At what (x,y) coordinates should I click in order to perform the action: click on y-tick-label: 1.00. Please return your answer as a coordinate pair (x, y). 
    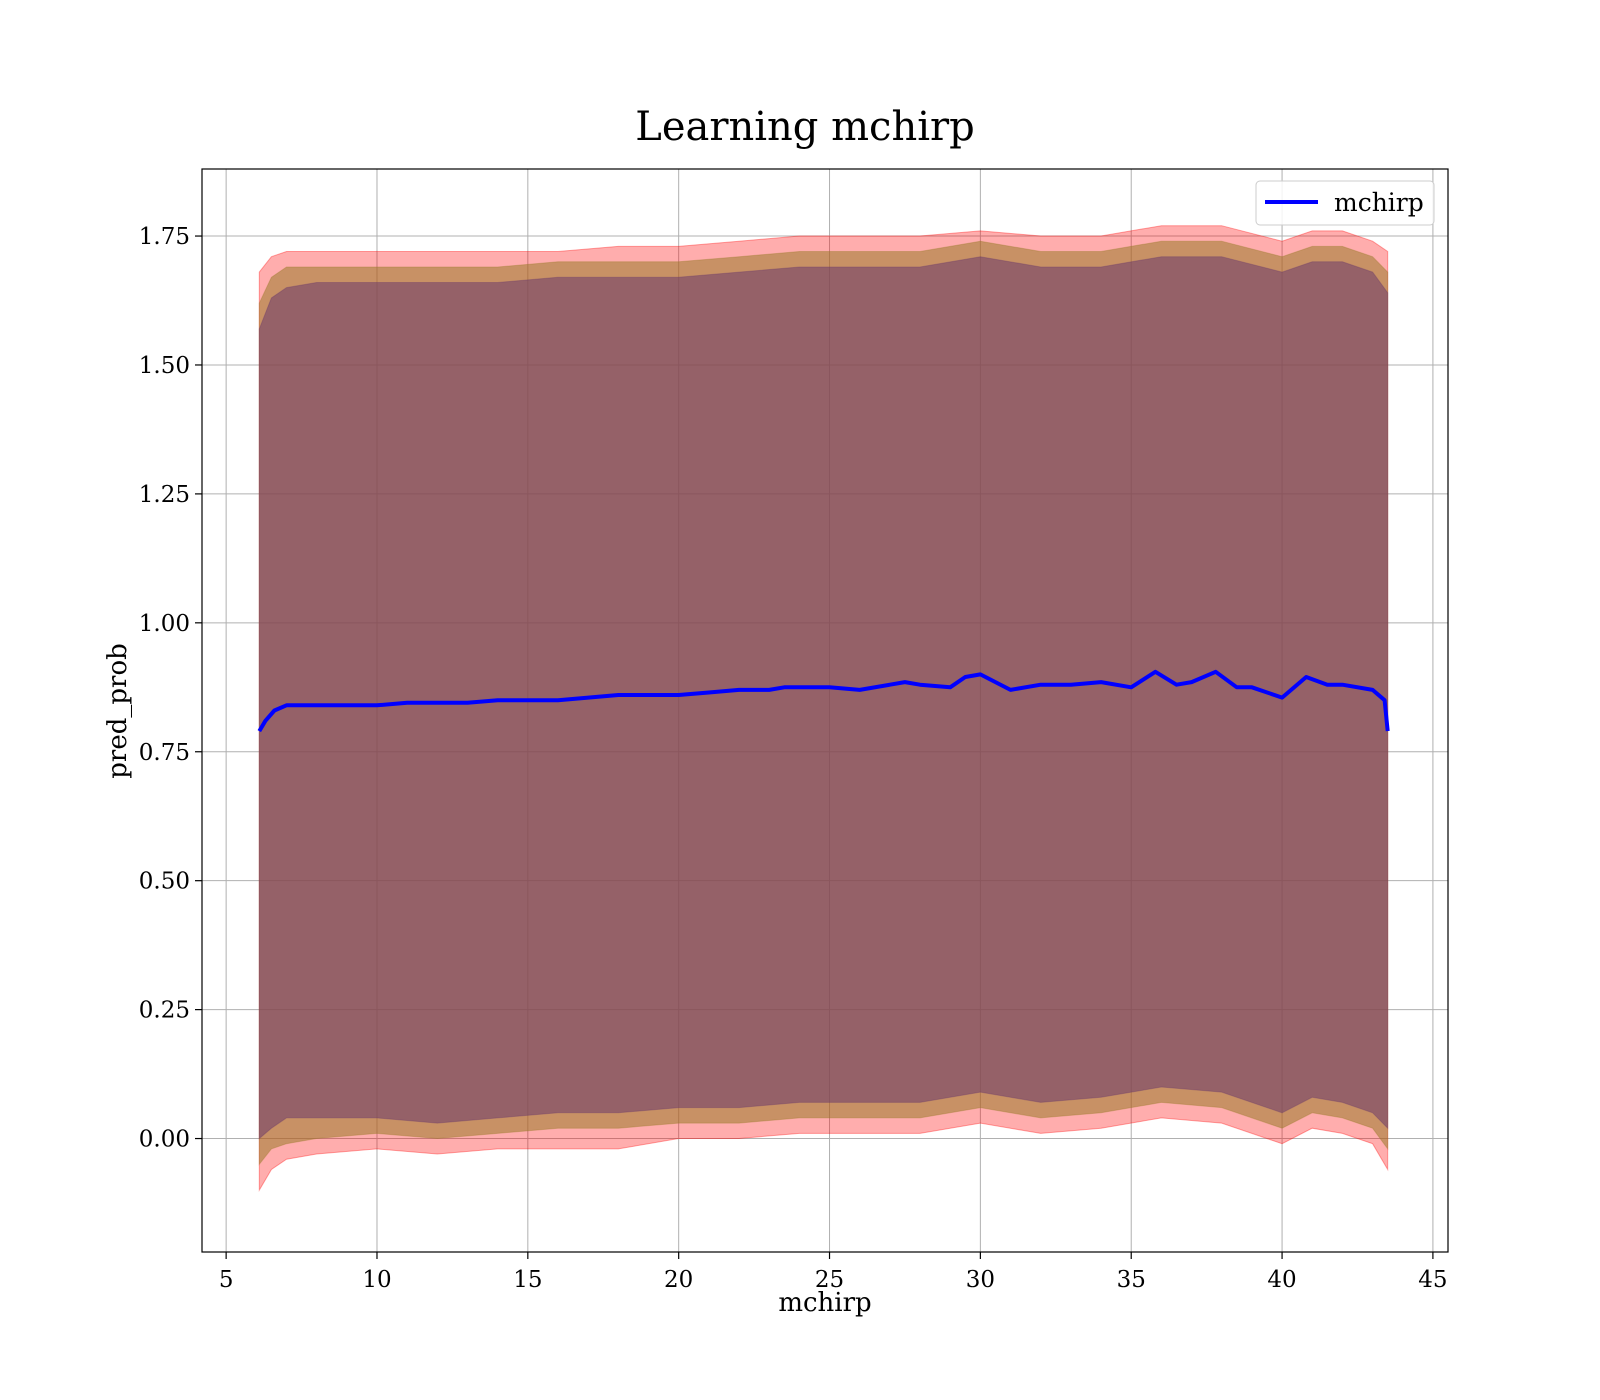
    Looking at the image, I should click on (164, 624).